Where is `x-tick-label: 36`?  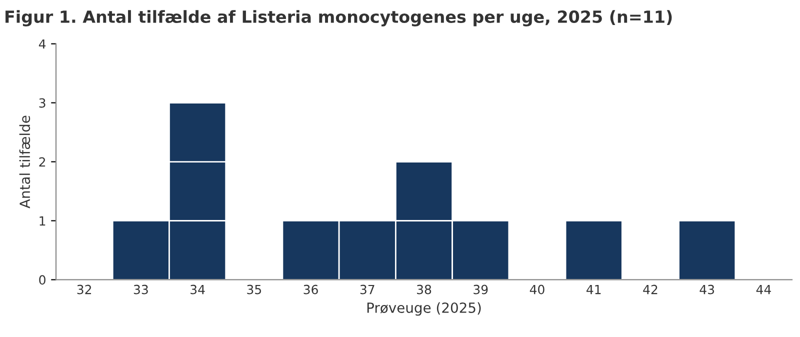 x-tick-label: 36 is located at coordinates (311, 289).